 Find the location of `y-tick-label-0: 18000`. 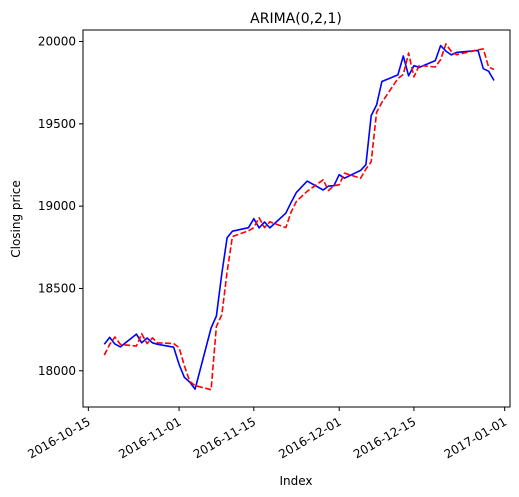

y-tick-label-0: 18000 is located at coordinates (57, 371).